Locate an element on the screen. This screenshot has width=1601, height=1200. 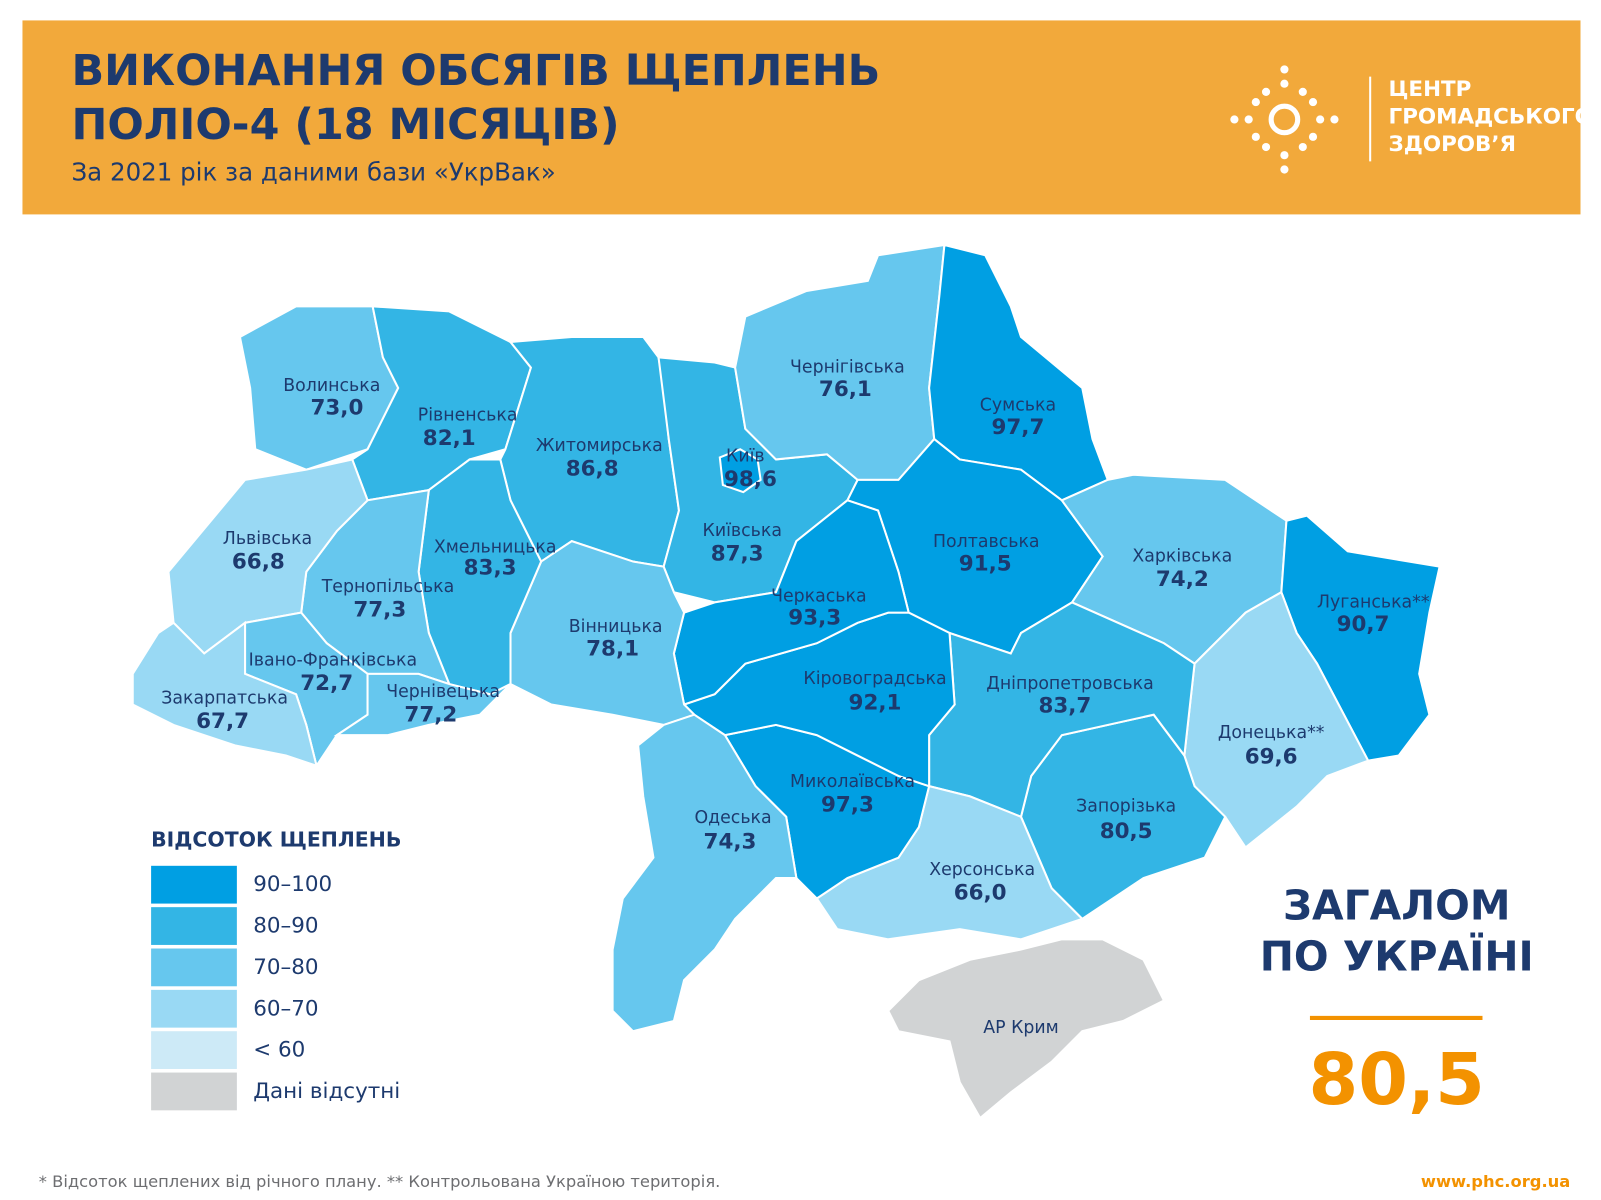
region-name: Запорізька is located at coordinates (1126, 807).